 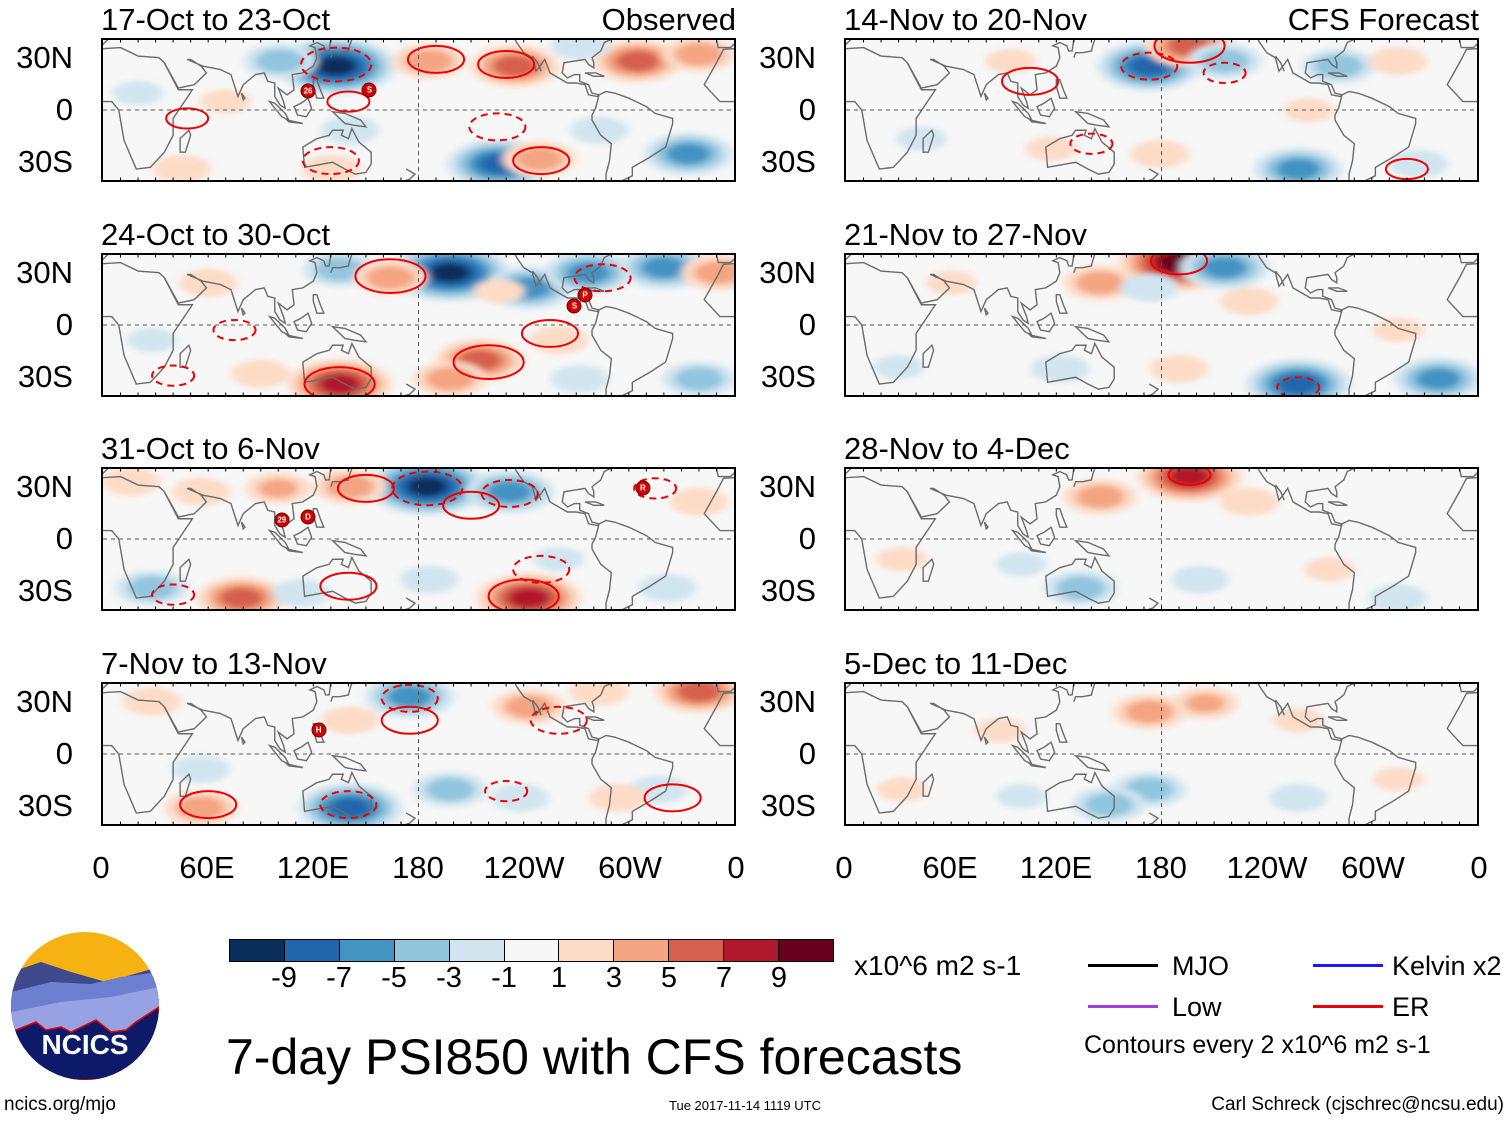 What do you see at coordinates (101, 867) in the screenshot?
I see `x-tick: 0` at bounding box center [101, 867].